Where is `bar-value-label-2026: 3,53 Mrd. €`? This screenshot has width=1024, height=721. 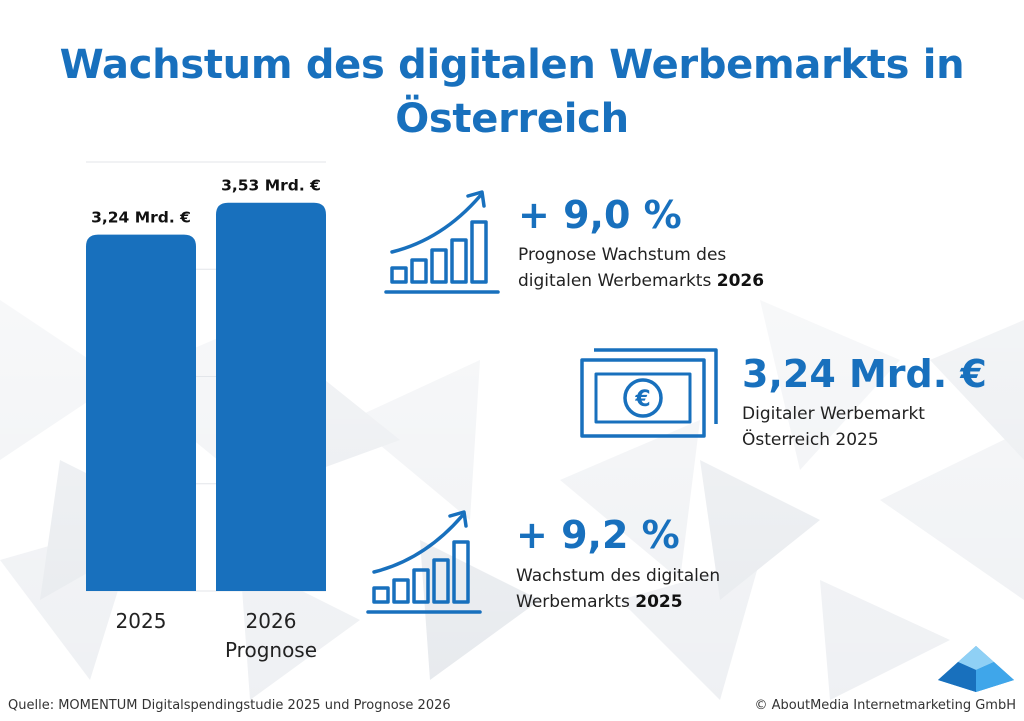 bar-value-label-2026: 3,53 Mrd. € is located at coordinates (271, 186).